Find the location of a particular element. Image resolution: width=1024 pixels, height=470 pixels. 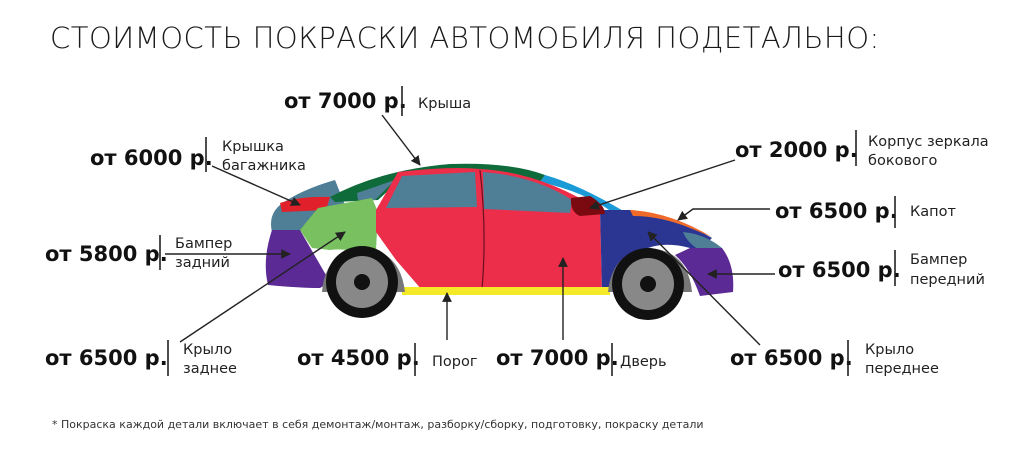

label-front-fender: от 6500 р. Крыло переднее is located at coordinates (834, 358).